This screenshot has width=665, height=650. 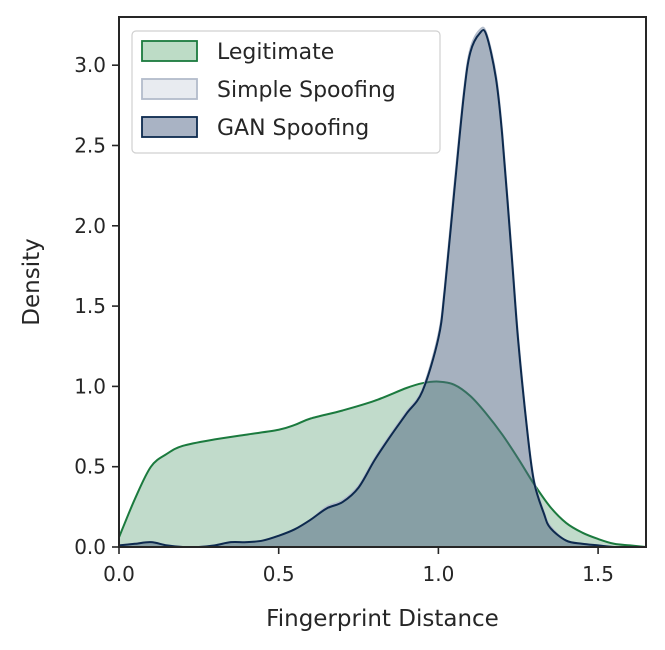 What do you see at coordinates (90, 467) in the screenshot?
I see `y-tick-label: 0.5` at bounding box center [90, 467].